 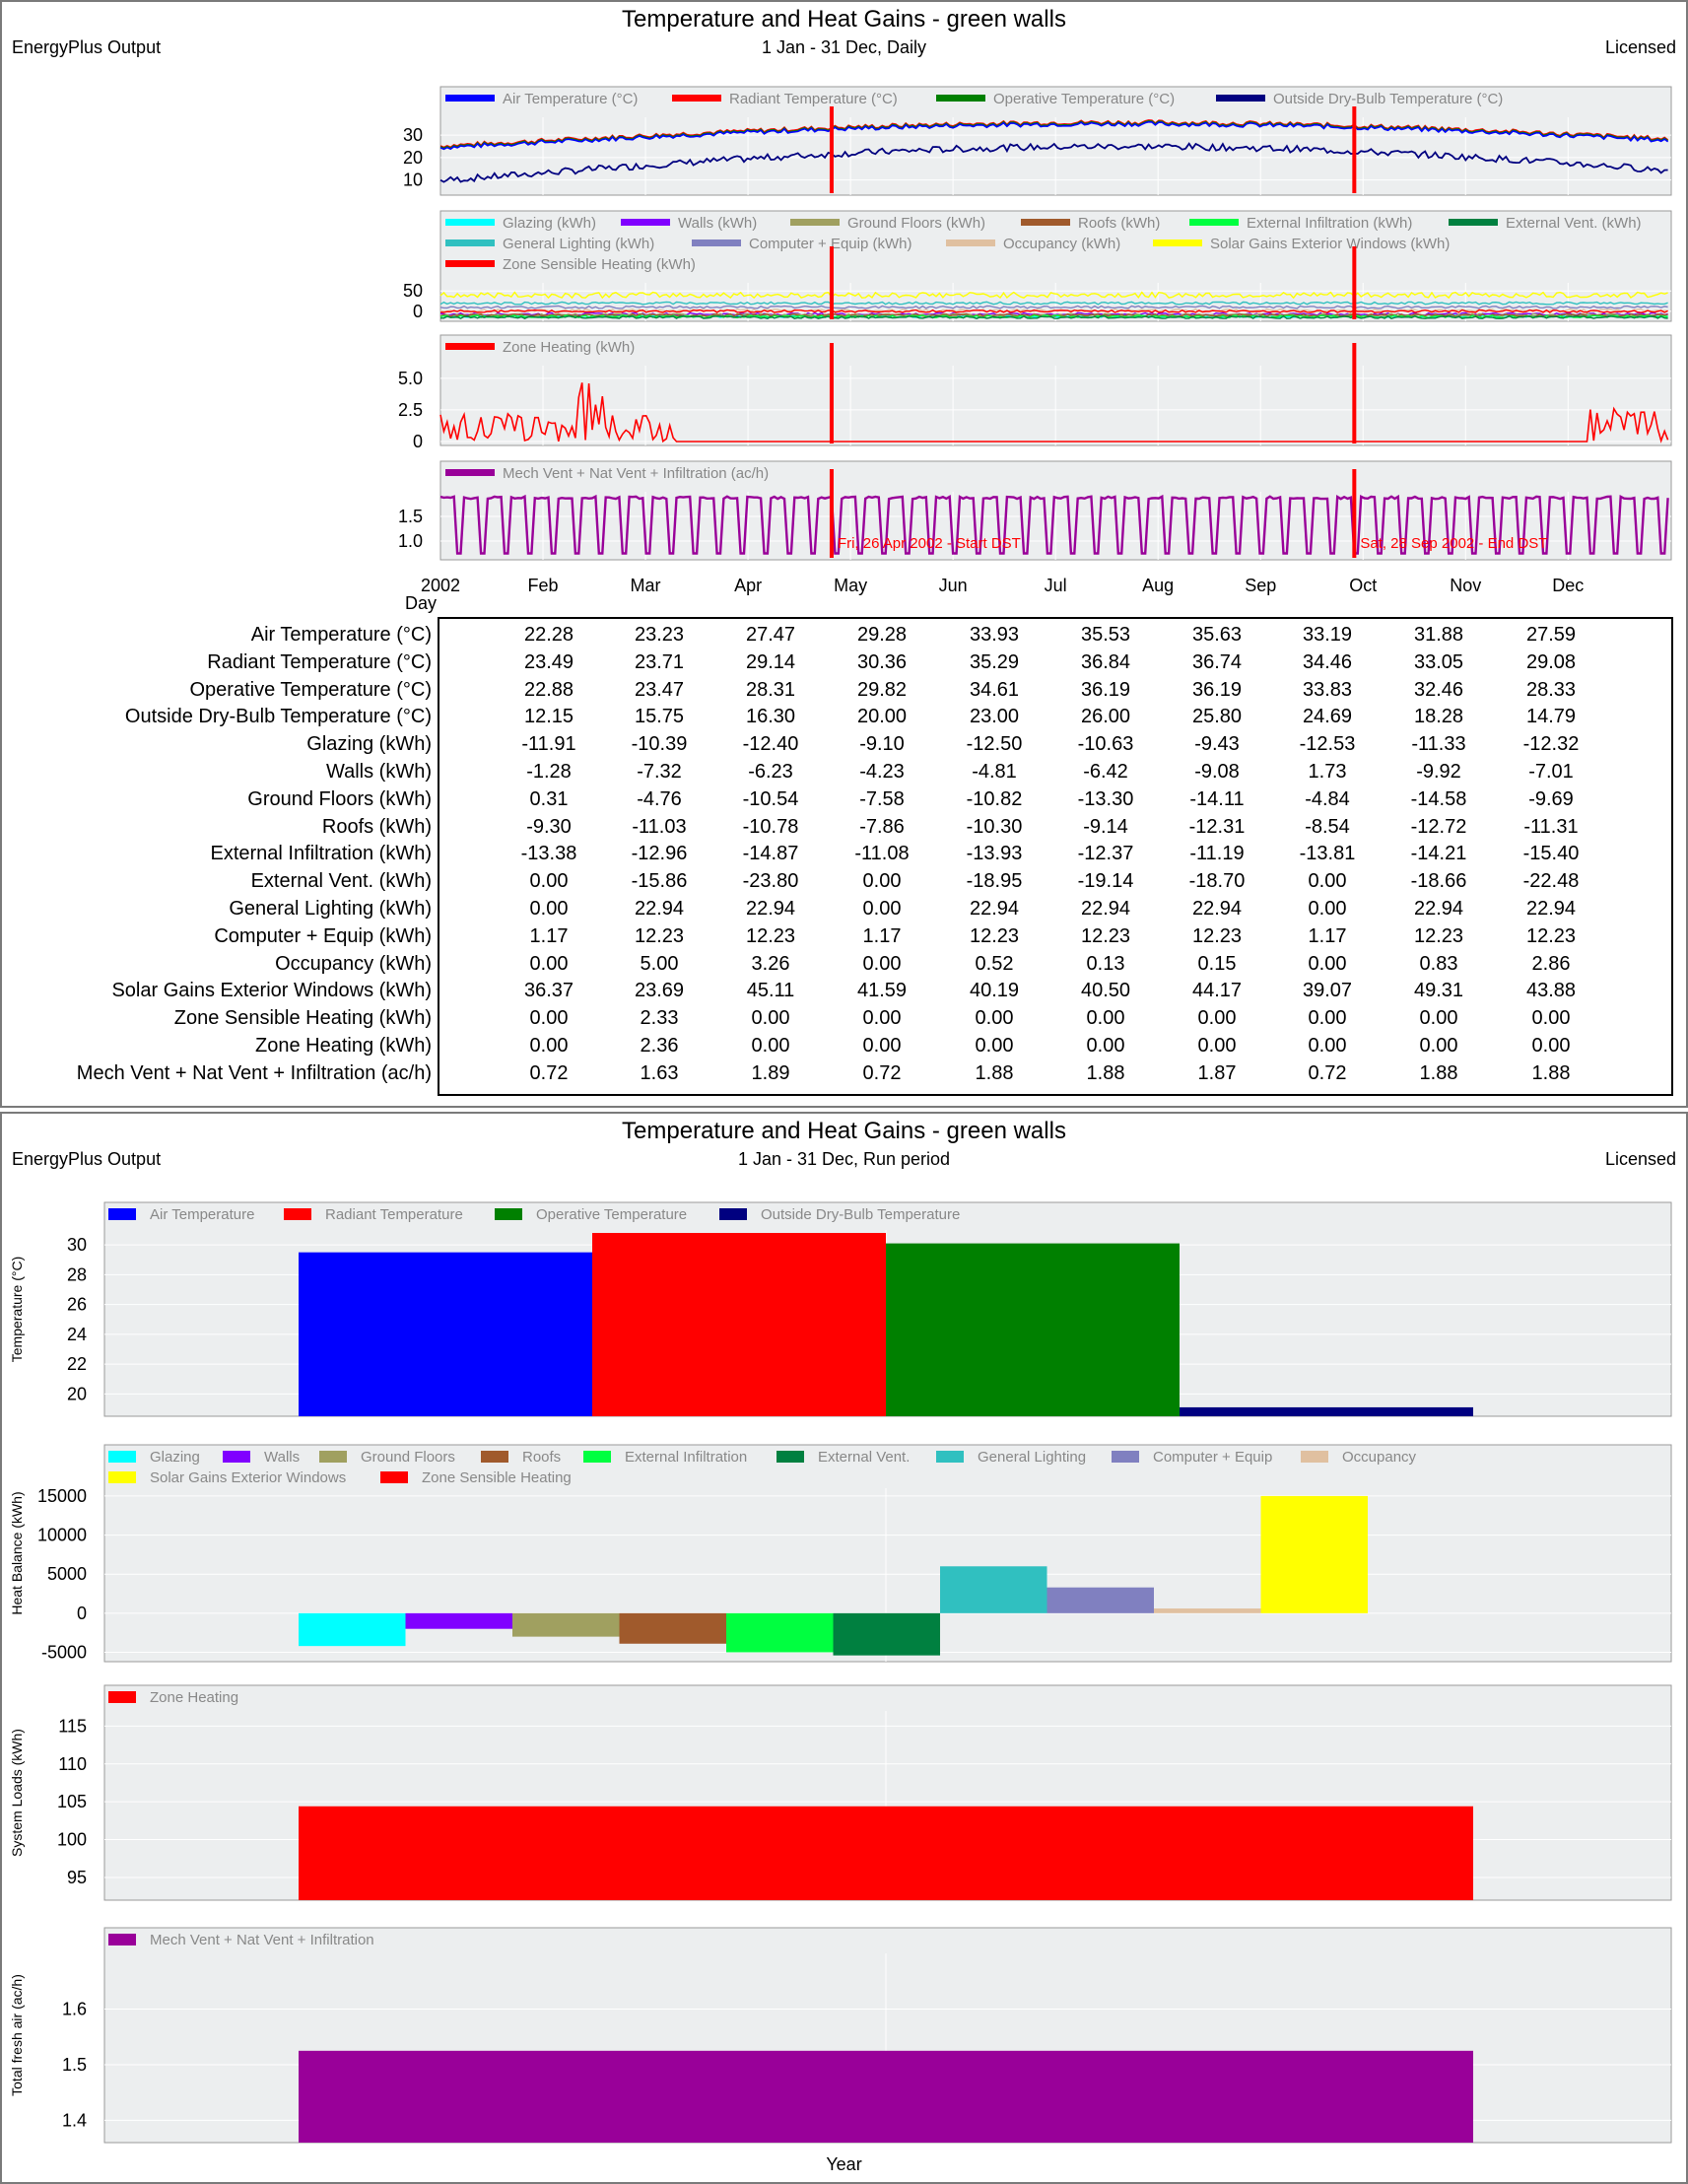 I want to click on table-row-label: Zone Heating (kWh), so click(x=343, y=1046).